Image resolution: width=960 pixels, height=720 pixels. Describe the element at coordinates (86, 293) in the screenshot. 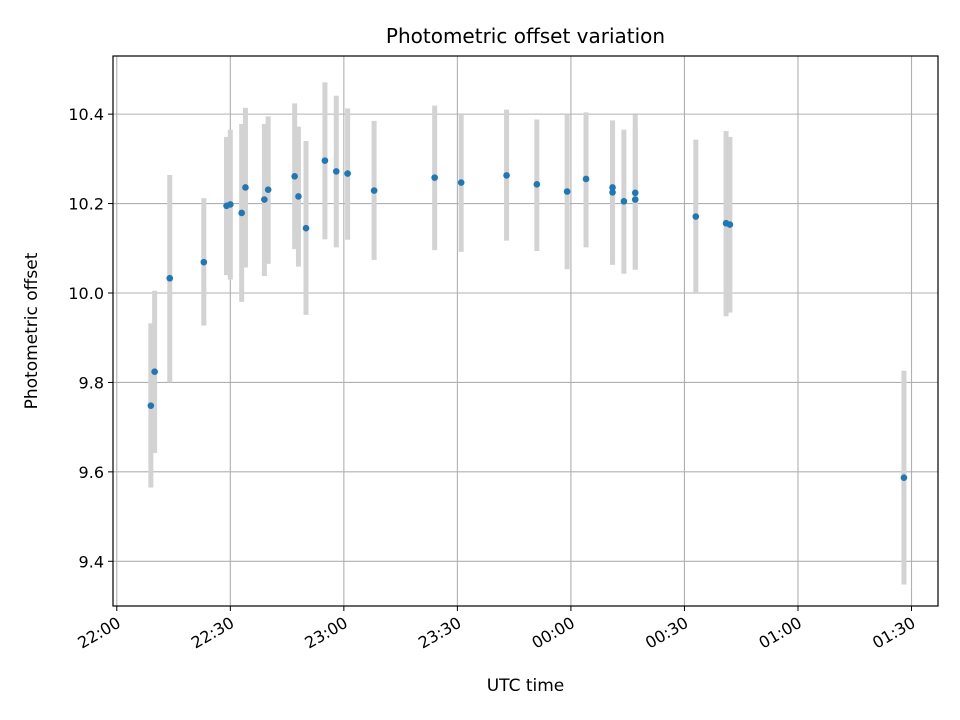

I see `y-tick-label: 10.0` at that location.